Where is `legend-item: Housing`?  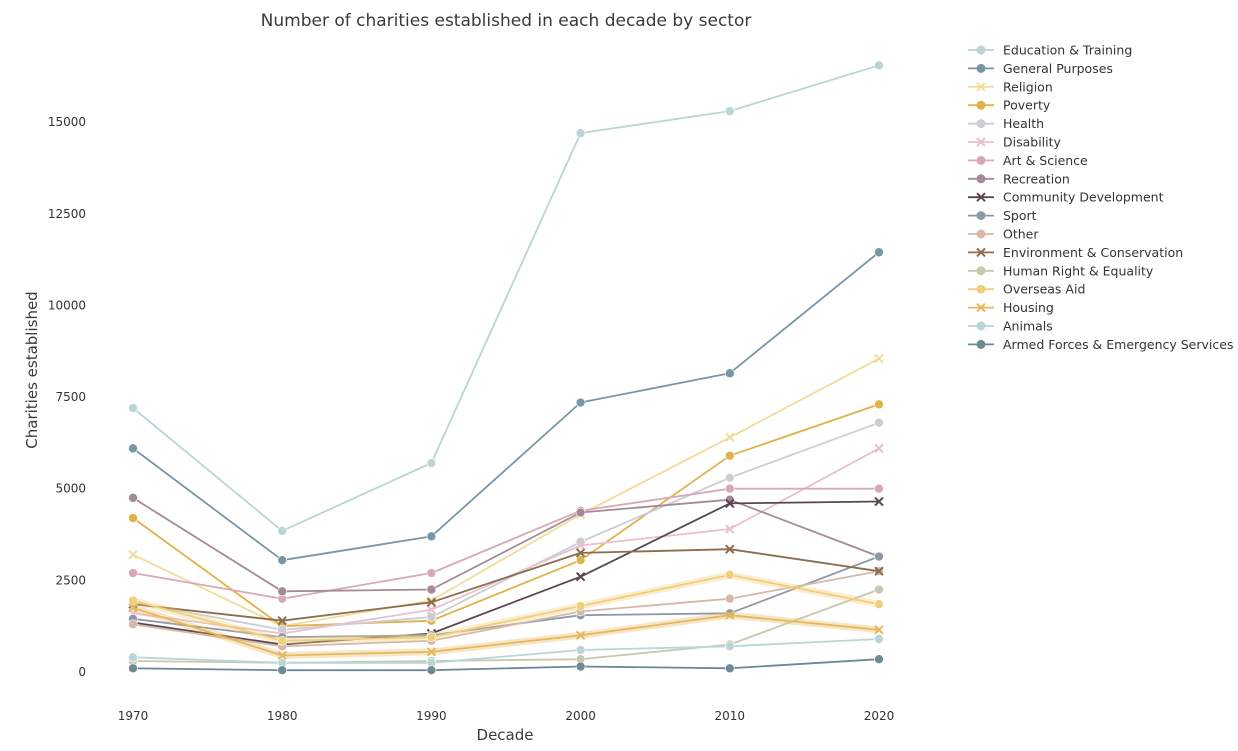 legend-item: Housing is located at coordinates (1011, 307).